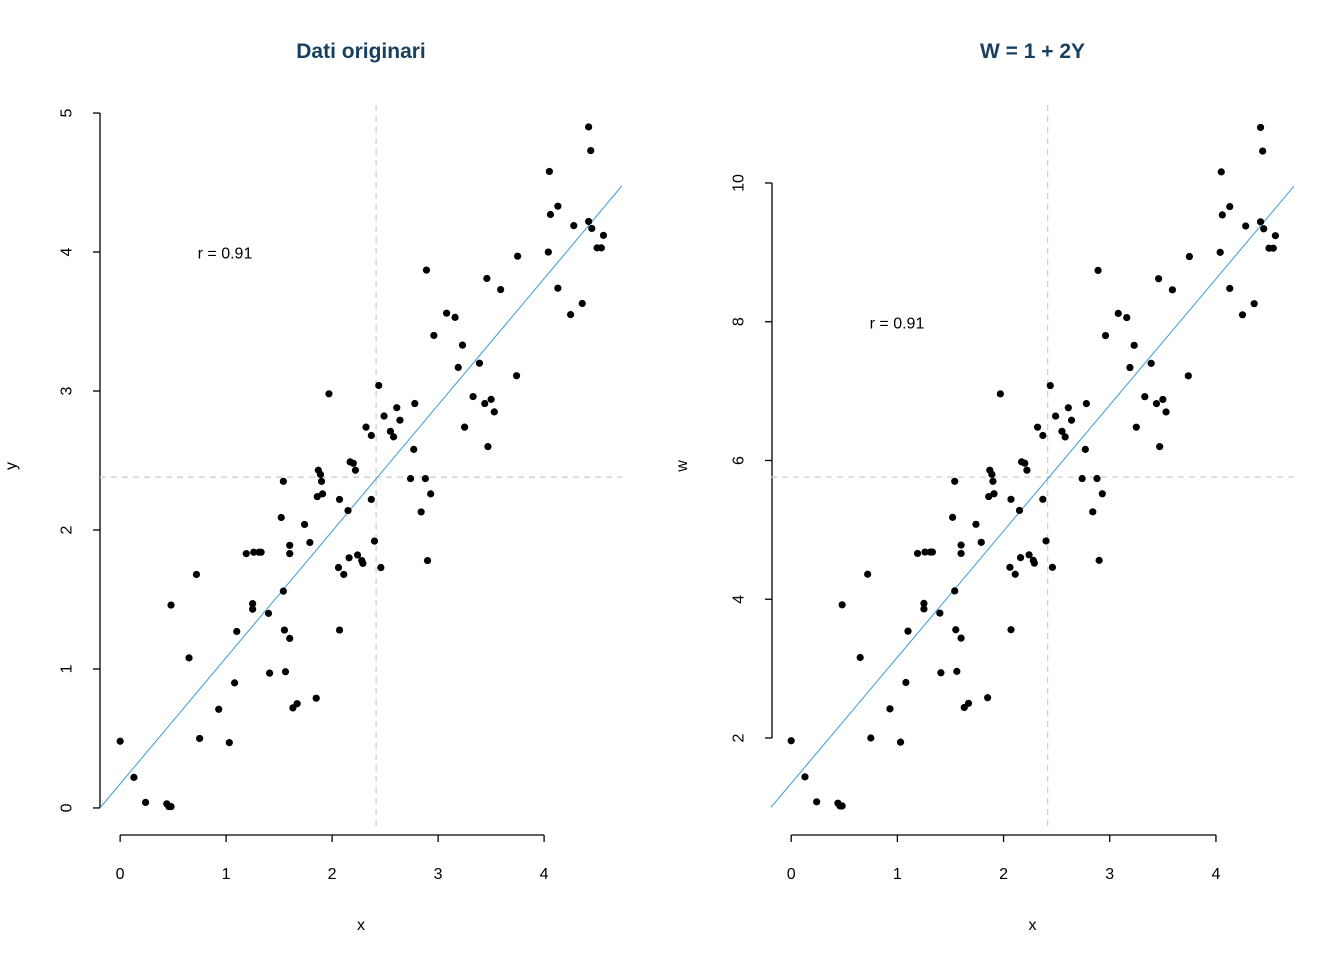 This screenshot has width=1344, height=960. I want to click on x-tick-label: 3, so click(438, 874).